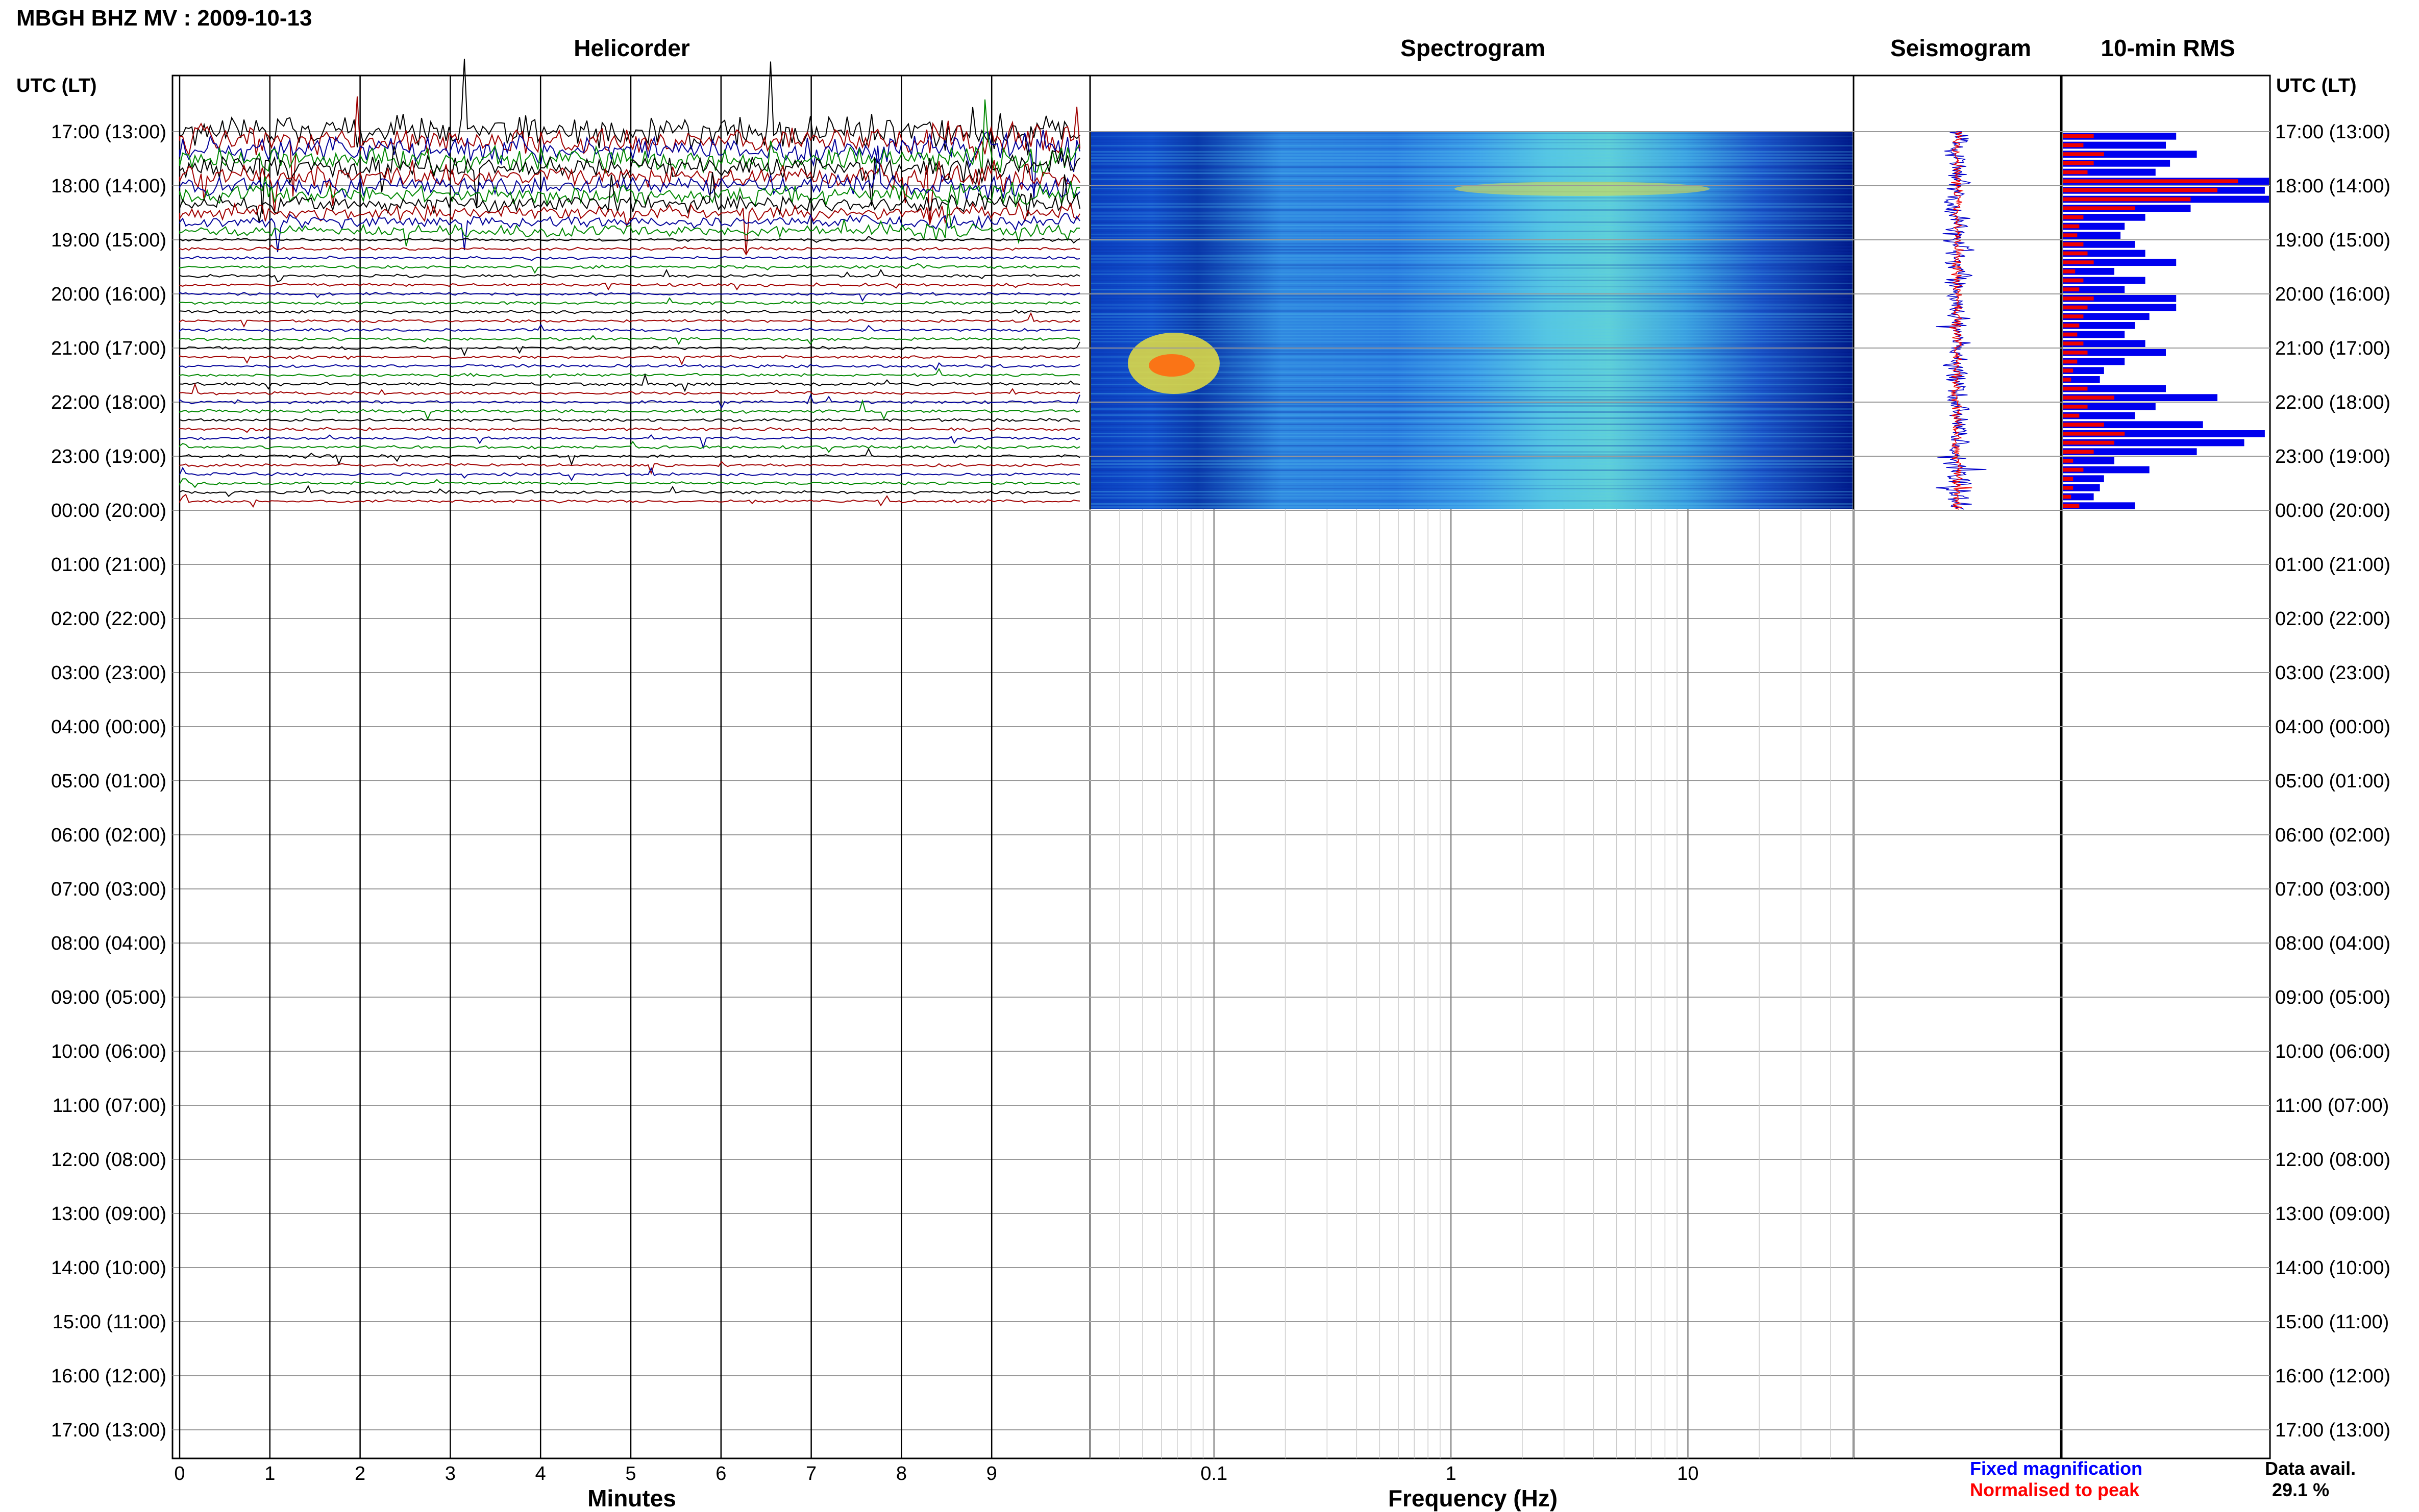 This screenshot has width=2419, height=1512. I want to click on spectrogram-title: Spectrogram, so click(1472, 48).